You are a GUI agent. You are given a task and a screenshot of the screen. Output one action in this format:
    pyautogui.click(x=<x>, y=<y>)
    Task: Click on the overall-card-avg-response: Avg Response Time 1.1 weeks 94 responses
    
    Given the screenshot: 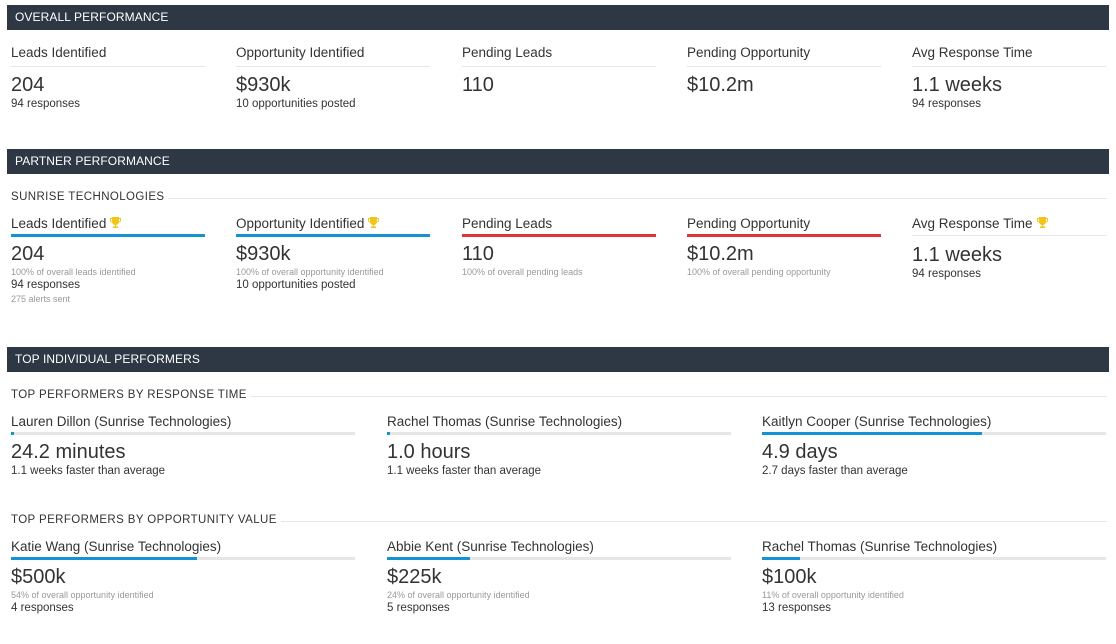 What is the action you would take?
    pyautogui.click(x=1009, y=78)
    